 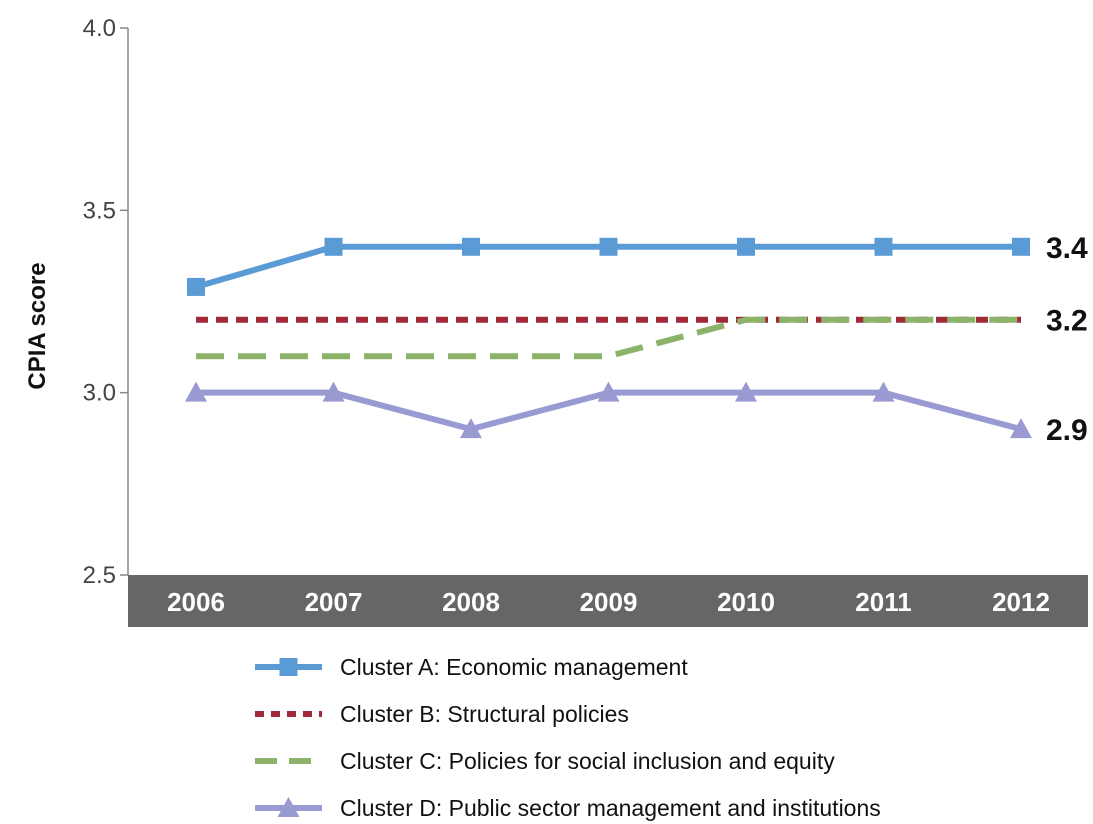 I want to click on y-axis-label: CPIA score, so click(x=37, y=325).